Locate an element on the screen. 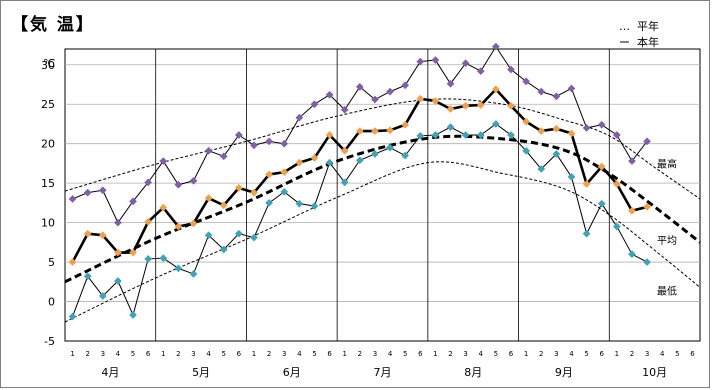 This screenshot has height=390, width=712. month-label: 9月 is located at coordinates (564, 372).